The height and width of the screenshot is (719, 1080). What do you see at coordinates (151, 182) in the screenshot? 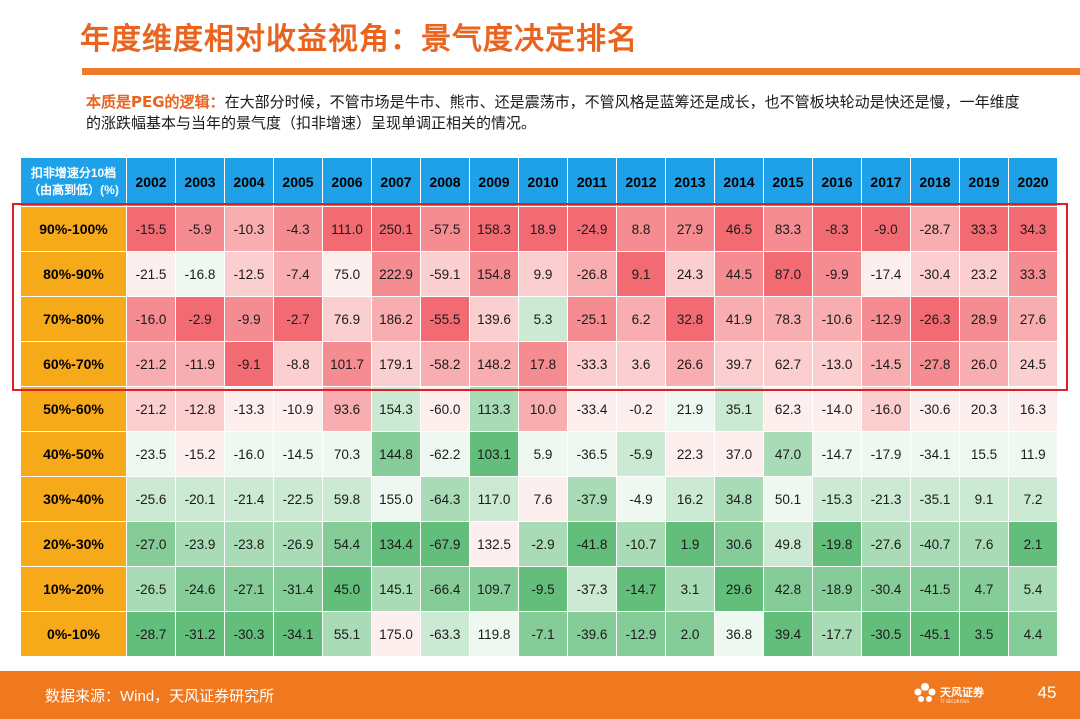
I see `year-header-2002: 2002` at bounding box center [151, 182].